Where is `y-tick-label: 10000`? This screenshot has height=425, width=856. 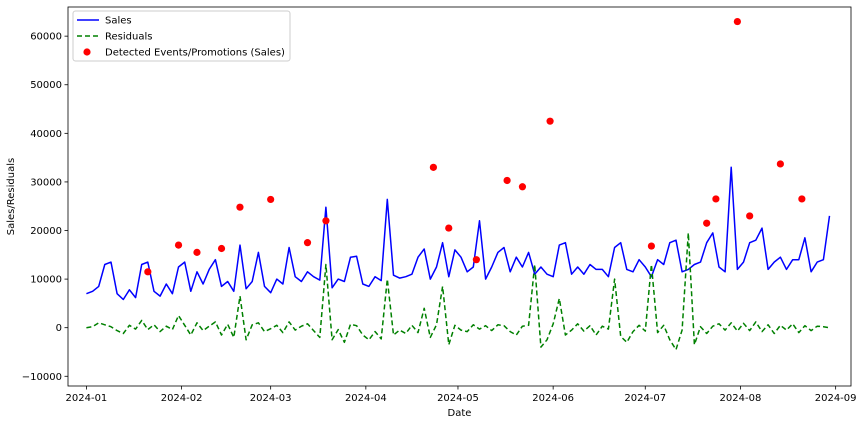 y-tick-label: 10000 is located at coordinates (46, 280).